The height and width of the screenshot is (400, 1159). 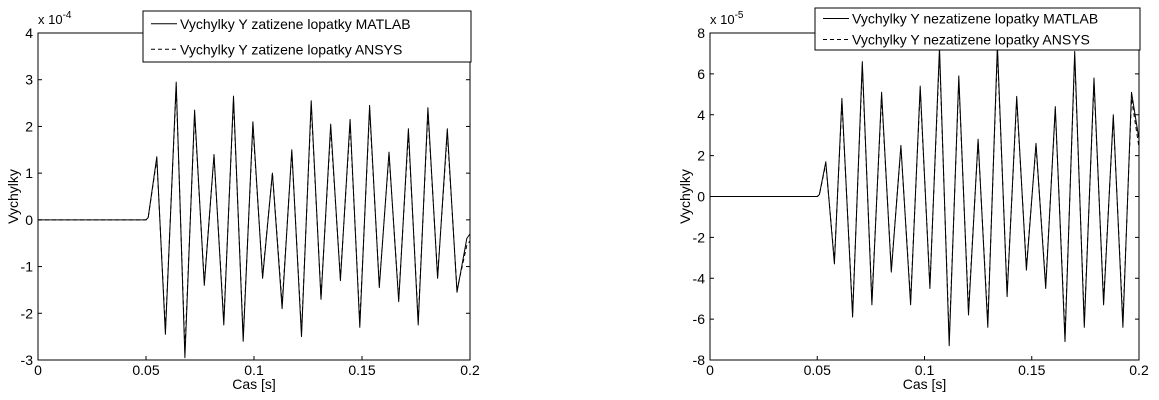 I want to click on legend-entry-label: Vychylky Y nezatizene lopatky ANSYS, so click(x=971, y=40).